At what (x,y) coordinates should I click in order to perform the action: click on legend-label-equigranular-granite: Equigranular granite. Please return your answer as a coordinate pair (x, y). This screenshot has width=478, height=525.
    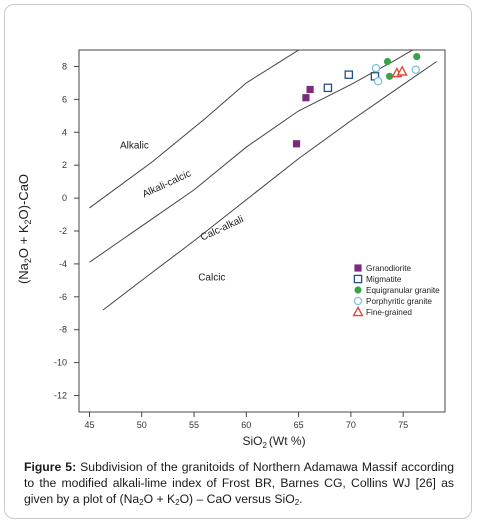
    Looking at the image, I should click on (403, 290).